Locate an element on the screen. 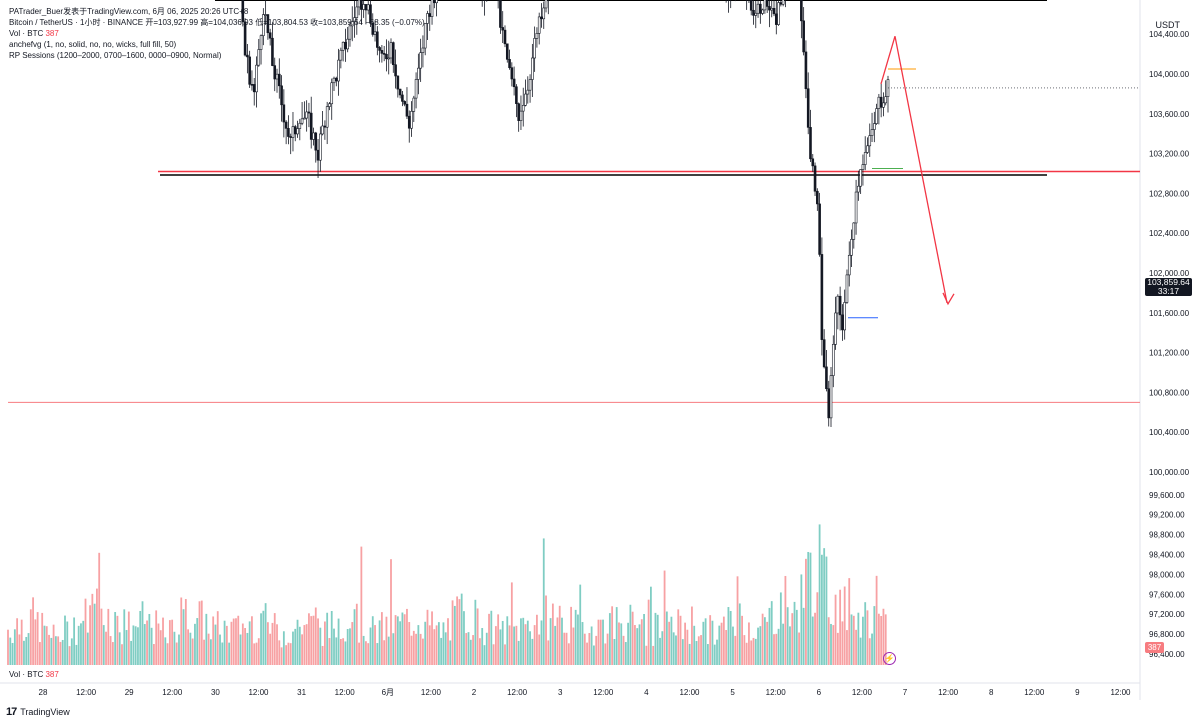 The height and width of the screenshot is (722, 1200). volume-pane-label-value: 387 is located at coordinates (52, 674).